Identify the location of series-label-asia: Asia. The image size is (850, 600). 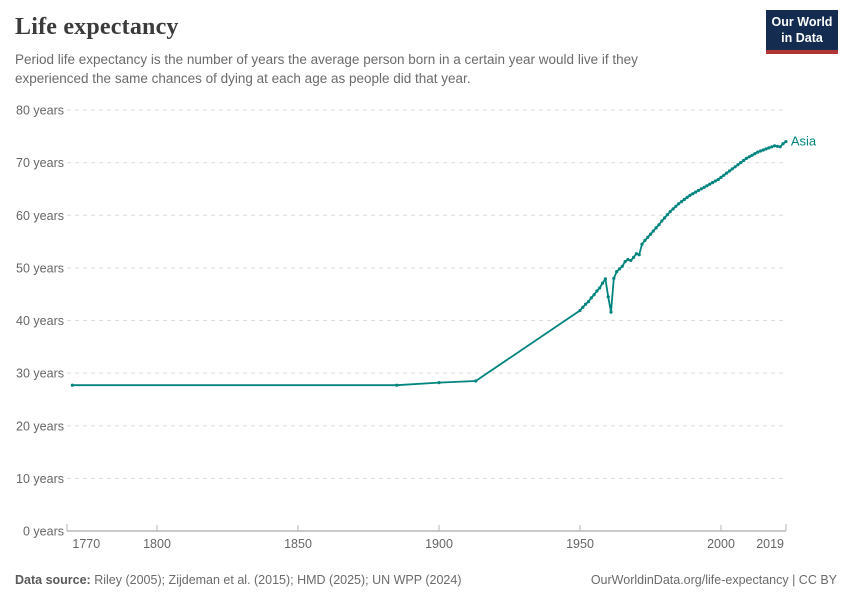
(804, 141).